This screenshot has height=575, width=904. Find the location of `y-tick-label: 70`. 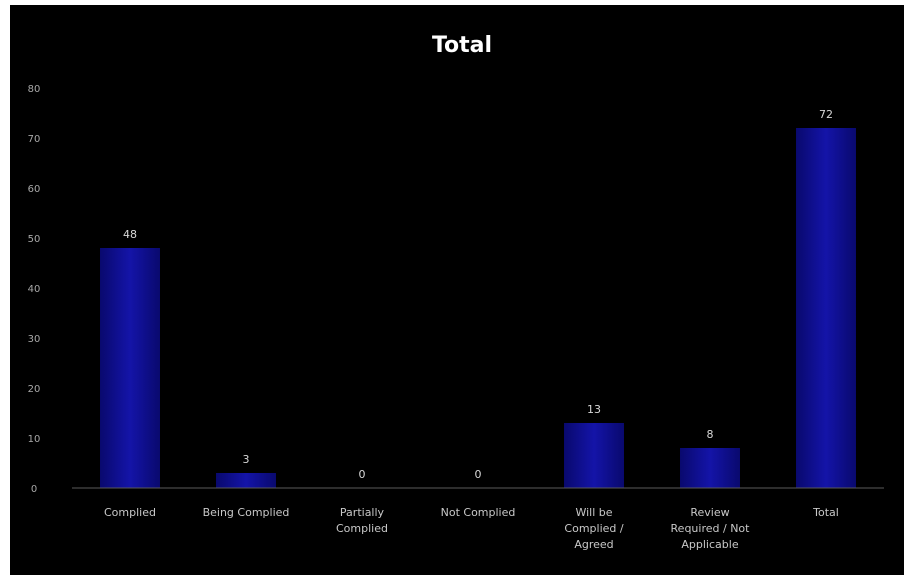

y-tick-label: 70 is located at coordinates (34, 139).